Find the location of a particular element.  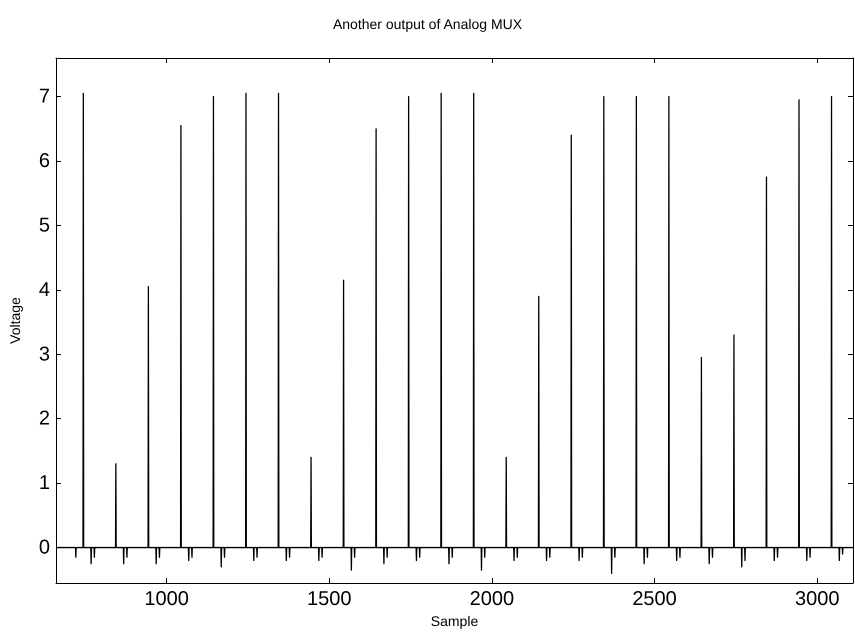

y-tick-label: 2 is located at coordinates (44, 419).